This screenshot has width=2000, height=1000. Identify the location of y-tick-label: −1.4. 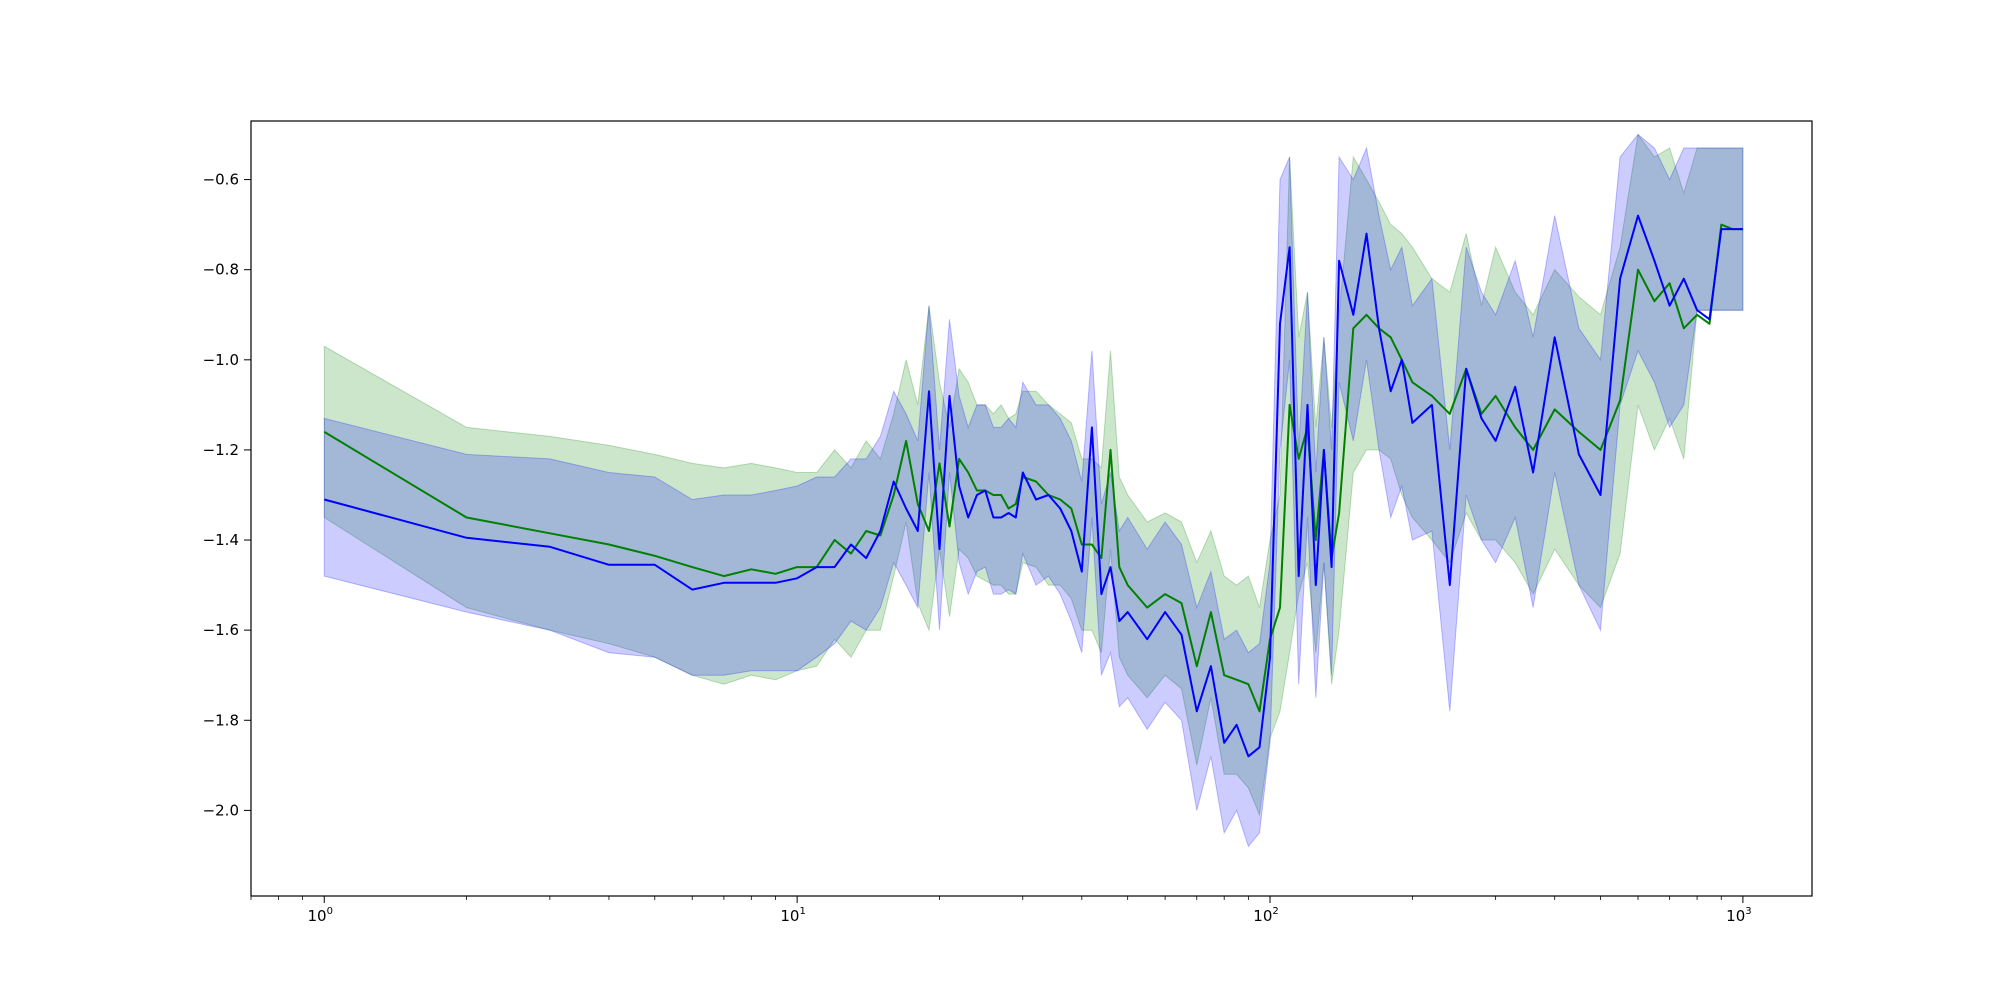
(221, 540).